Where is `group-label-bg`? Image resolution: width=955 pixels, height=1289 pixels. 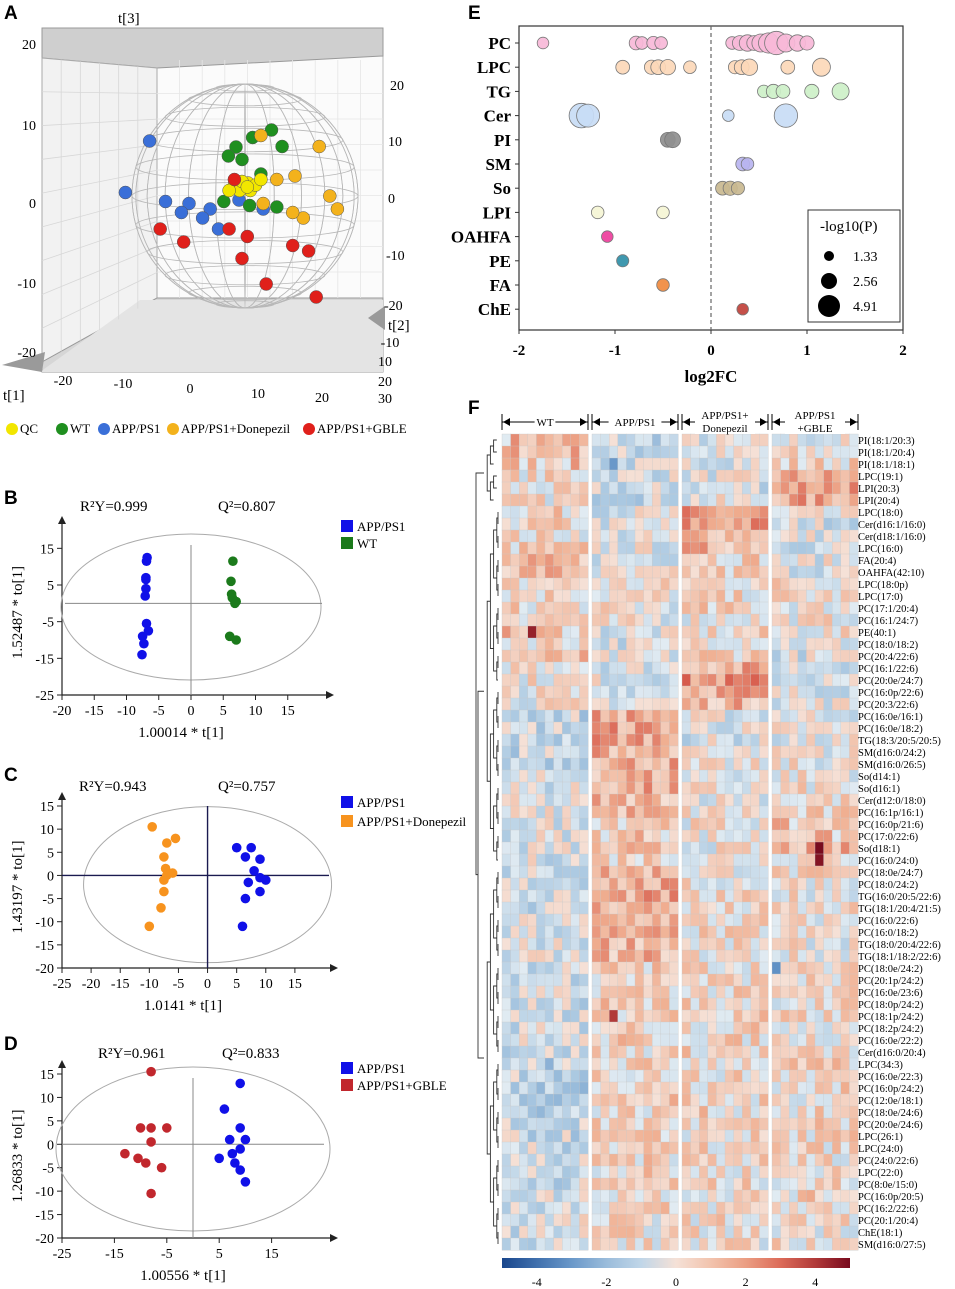 group-label-bg is located at coordinates (635, 421).